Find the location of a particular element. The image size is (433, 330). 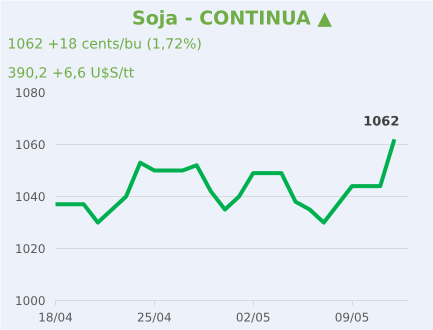

y-tick-label: 1080 is located at coordinates (30, 93).